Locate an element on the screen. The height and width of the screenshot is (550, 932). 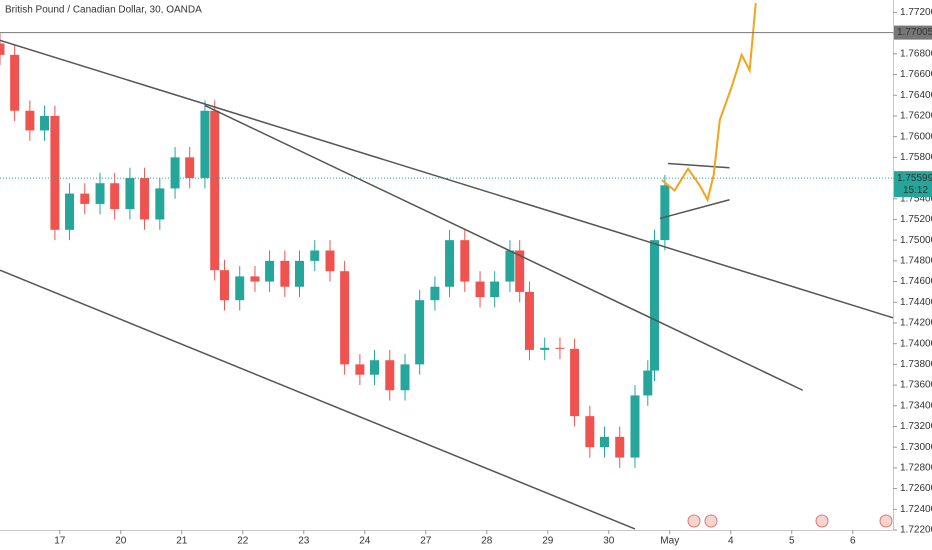
x-tick-label: 6 is located at coordinates (853, 541).